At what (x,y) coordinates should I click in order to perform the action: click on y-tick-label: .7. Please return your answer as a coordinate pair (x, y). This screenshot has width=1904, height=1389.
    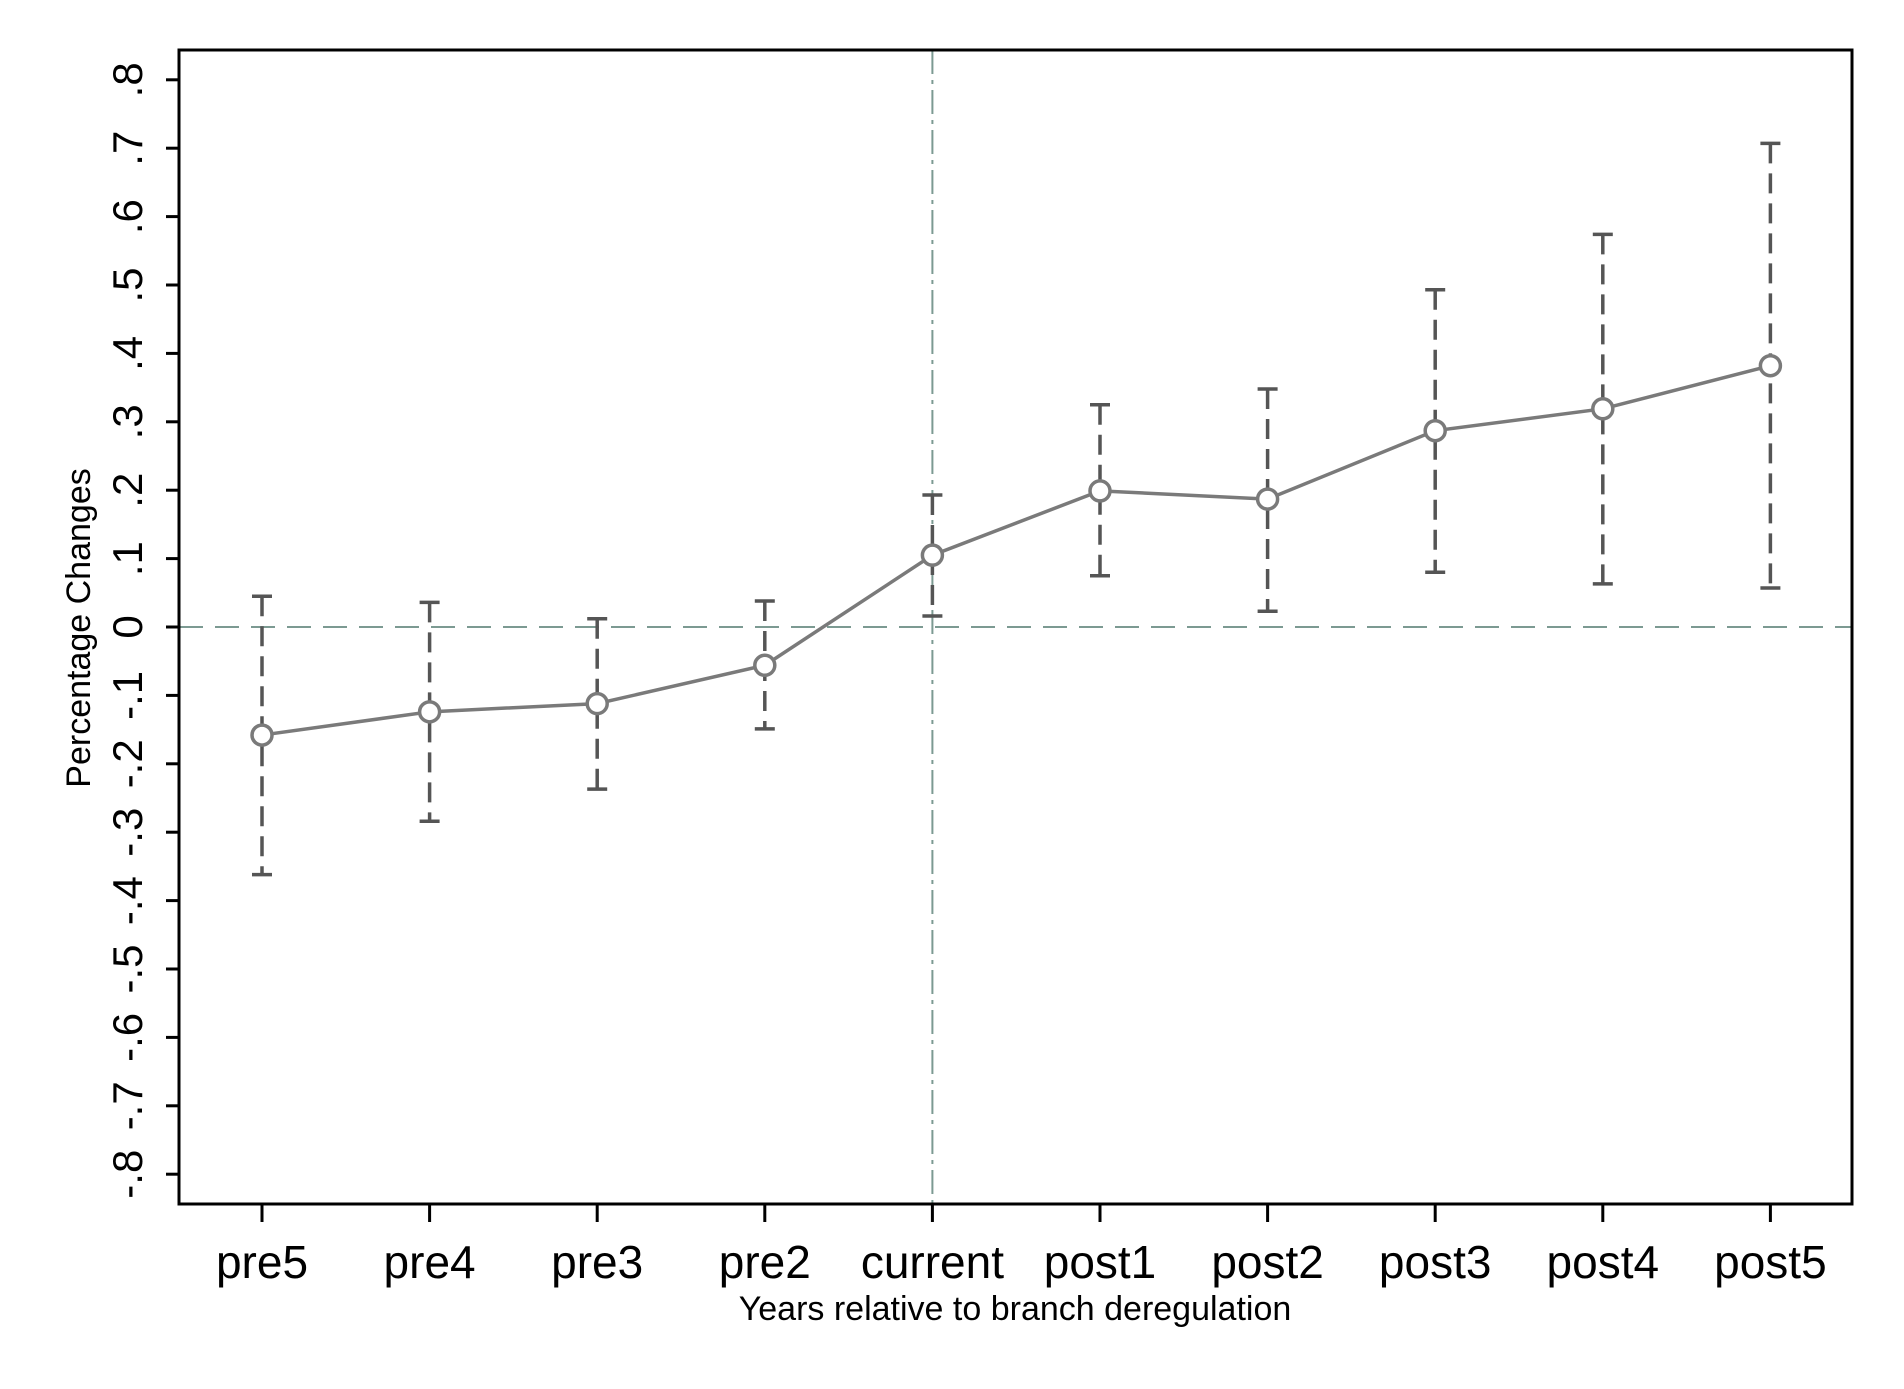
    Looking at the image, I should click on (127, 148).